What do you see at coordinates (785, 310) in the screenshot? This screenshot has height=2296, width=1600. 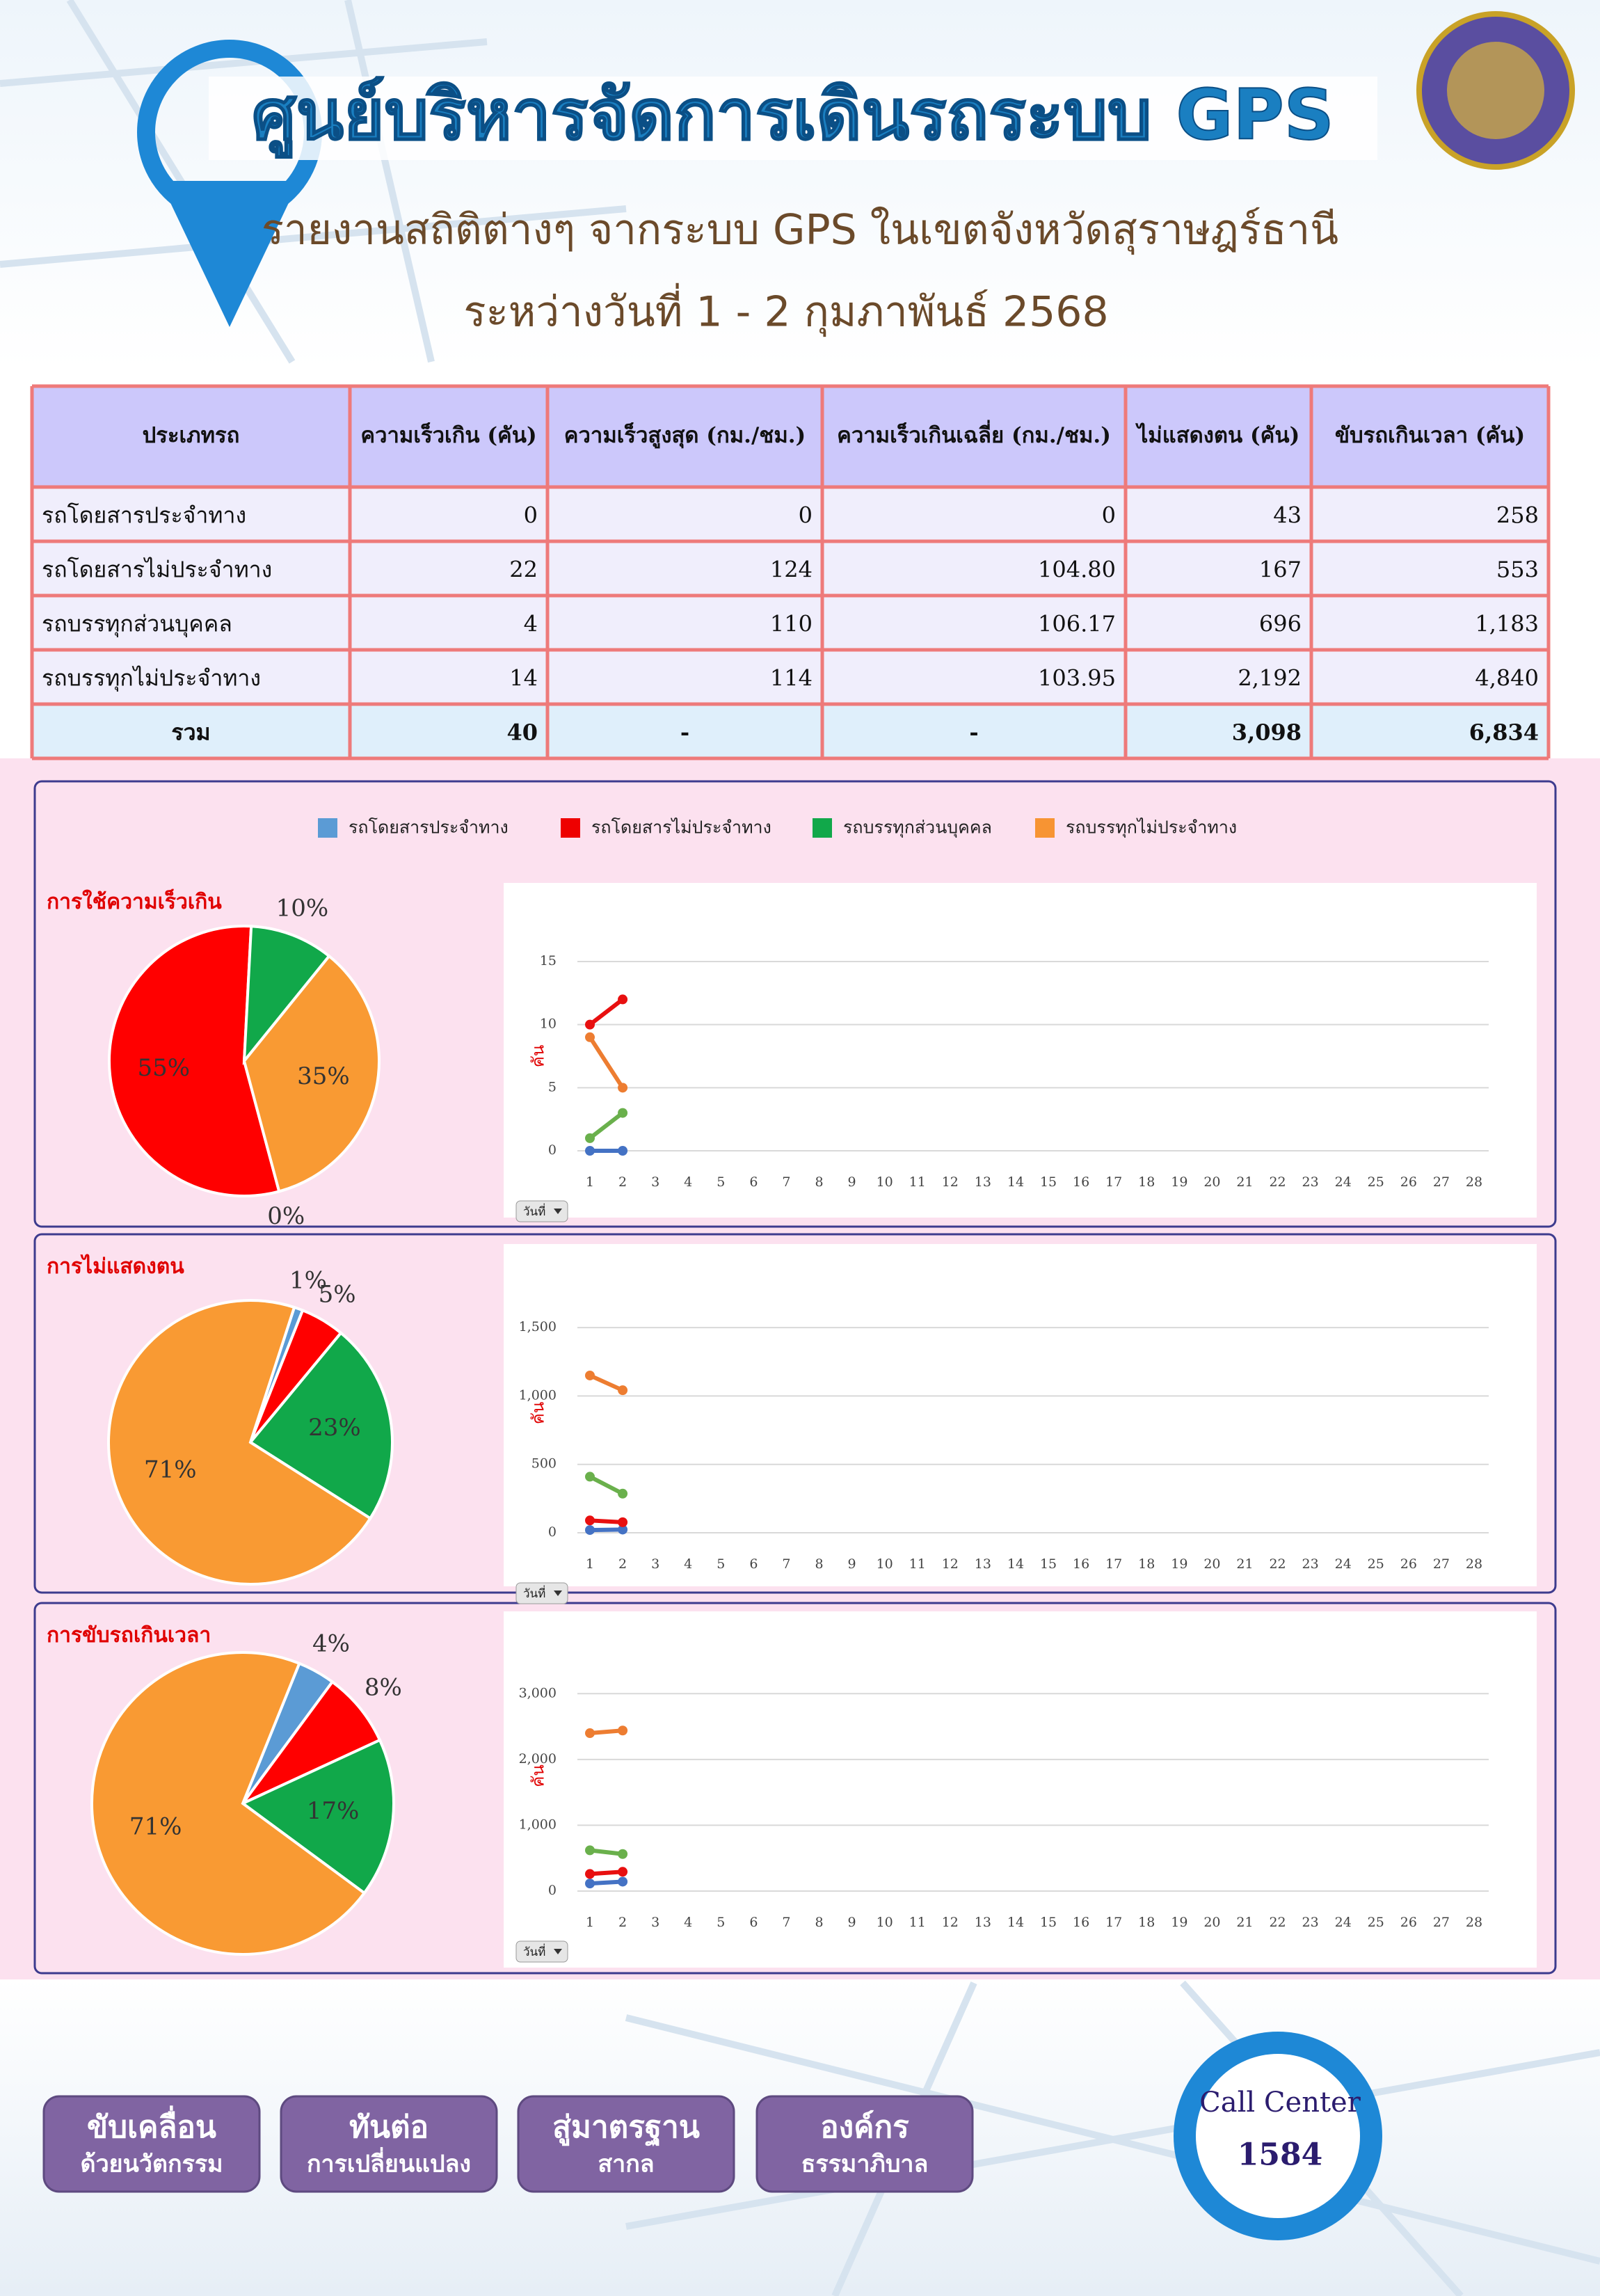 I see `header-period: ระหว่างวันที่ 1 - 2 กุมภาพันธ์ 2568` at bounding box center [785, 310].